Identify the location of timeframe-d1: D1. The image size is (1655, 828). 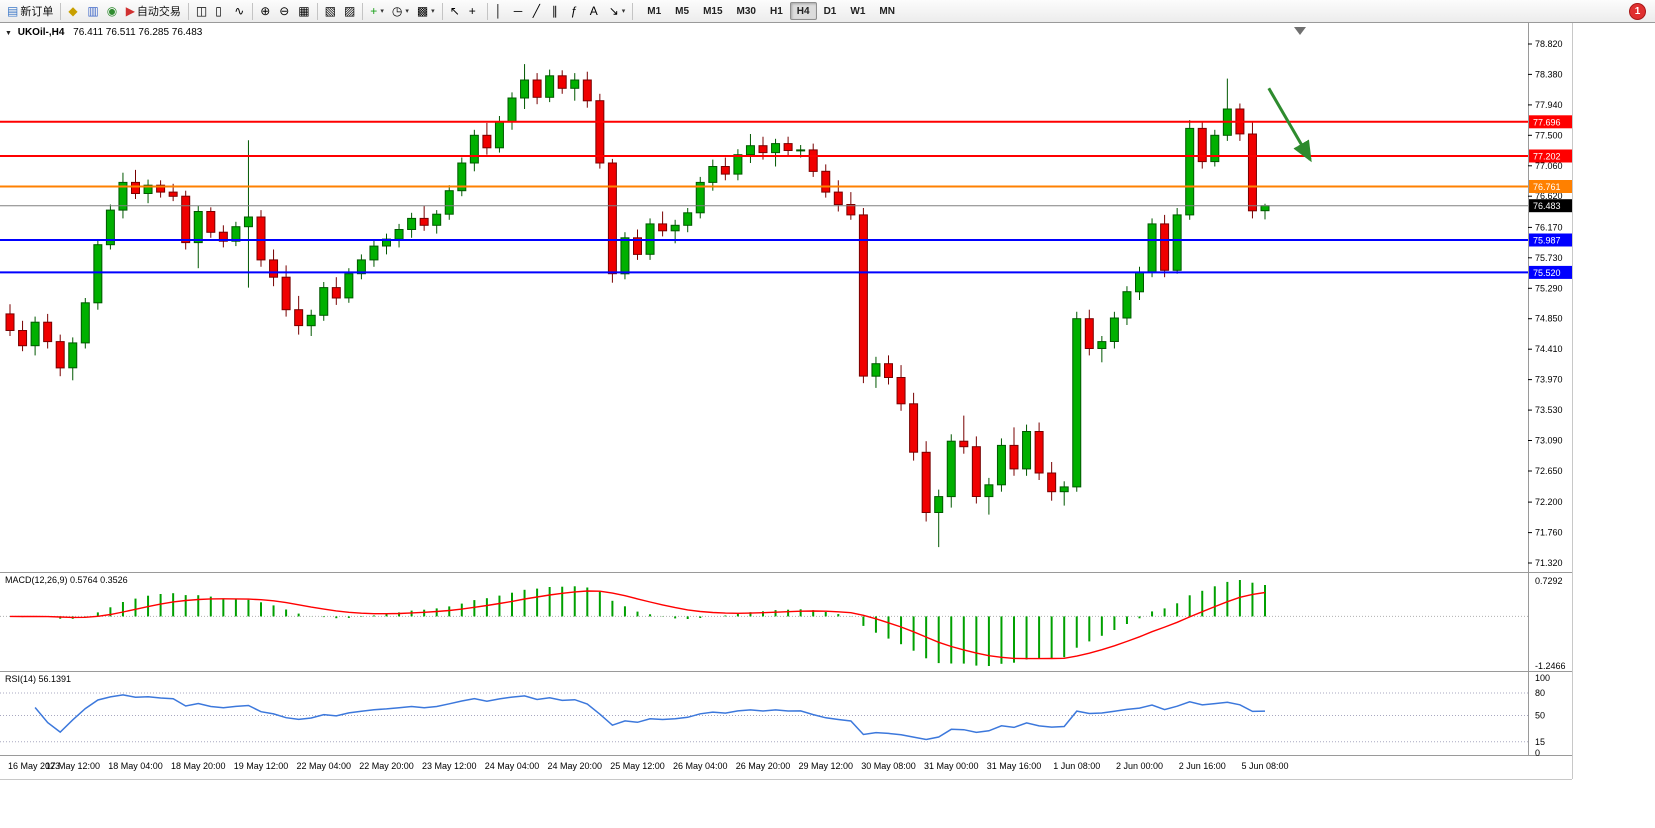
(830, 11).